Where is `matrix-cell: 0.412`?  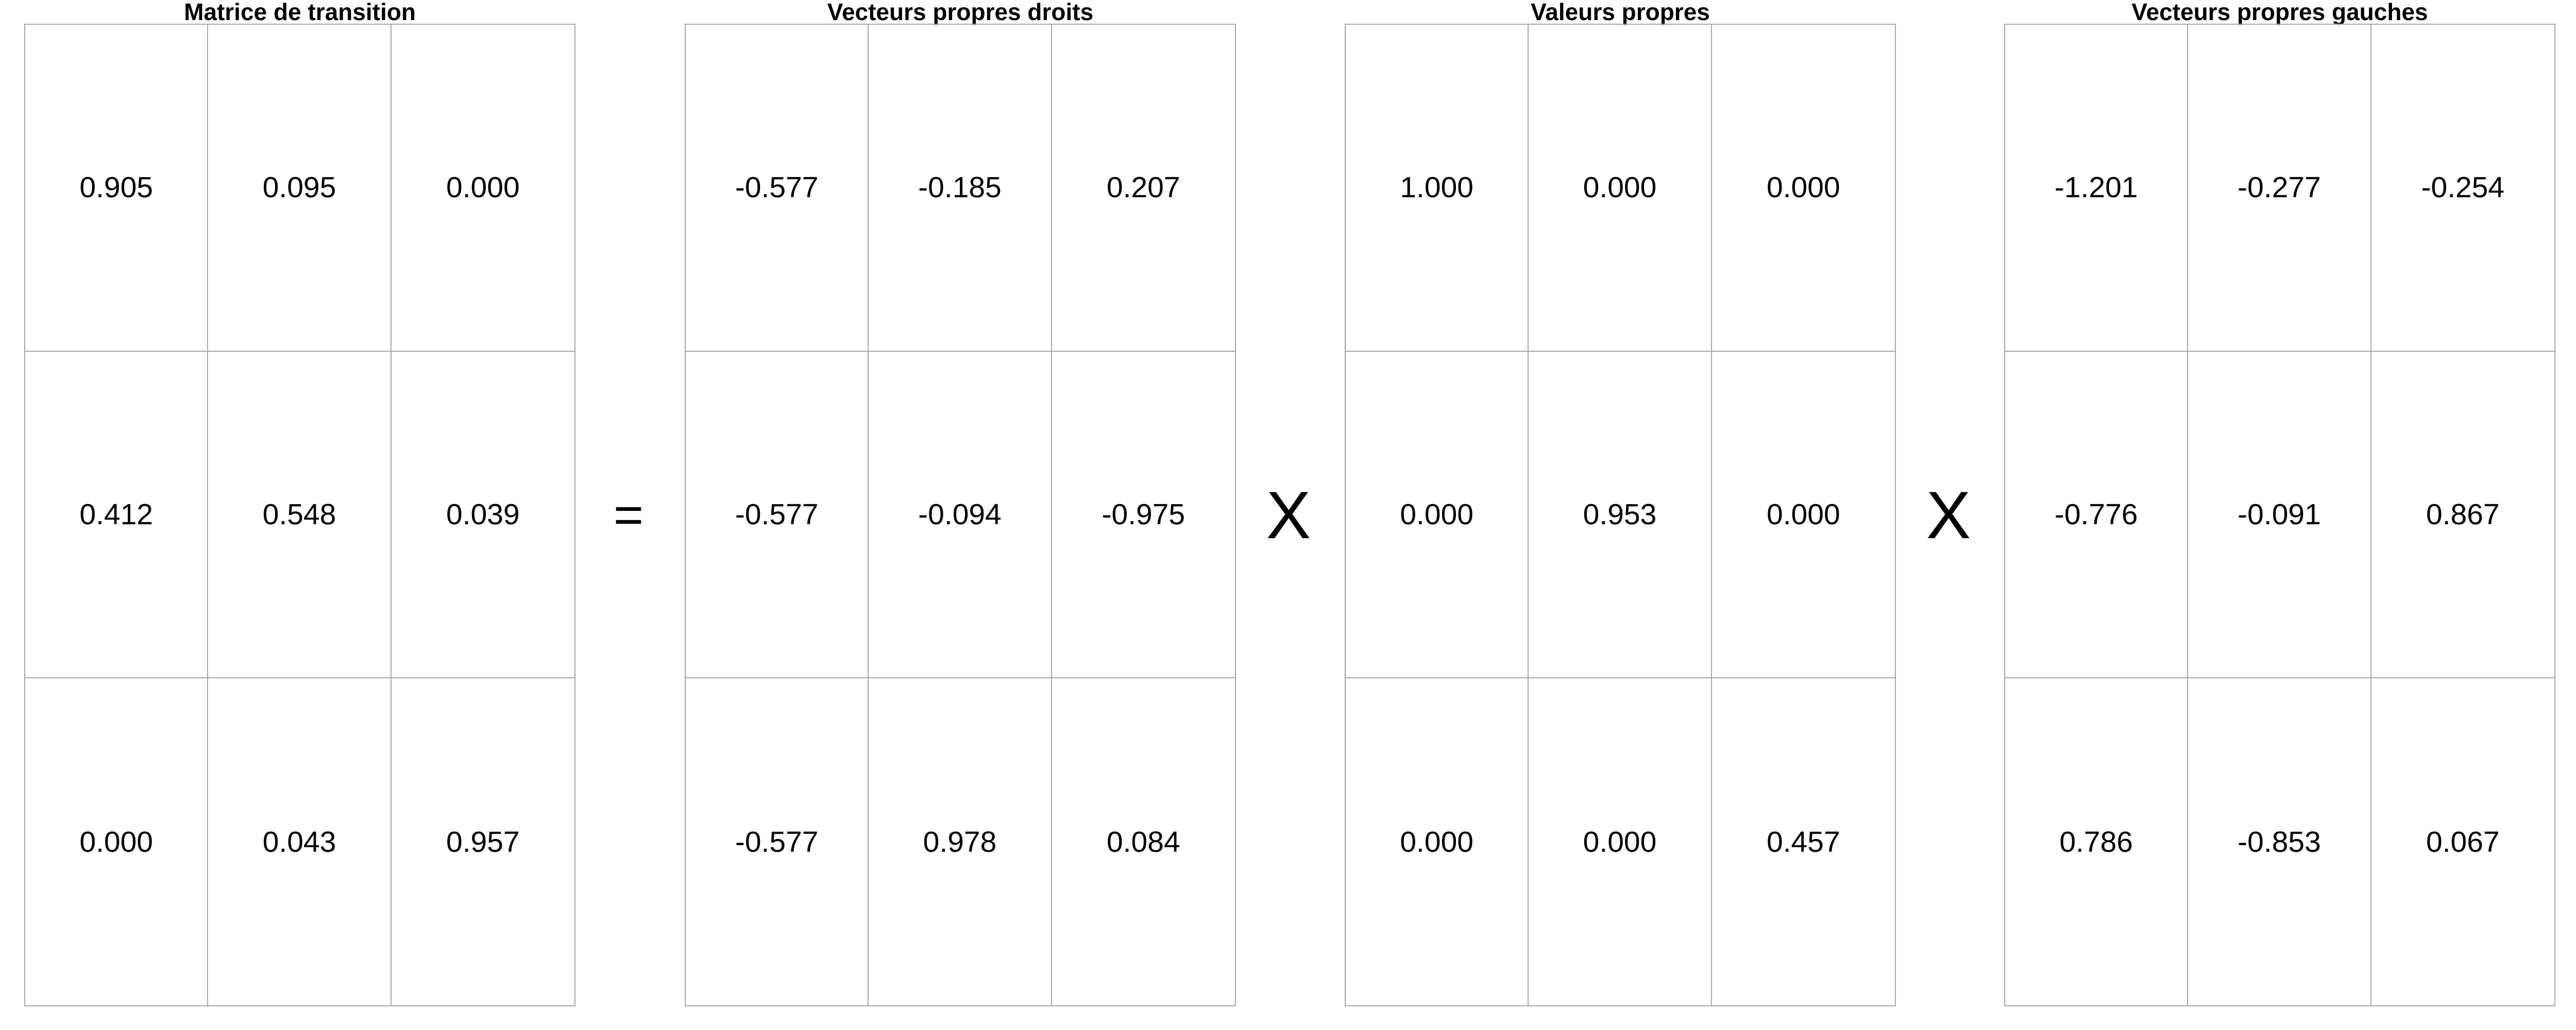
matrix-cell: 0.412 is located at coordinates (117, 515).